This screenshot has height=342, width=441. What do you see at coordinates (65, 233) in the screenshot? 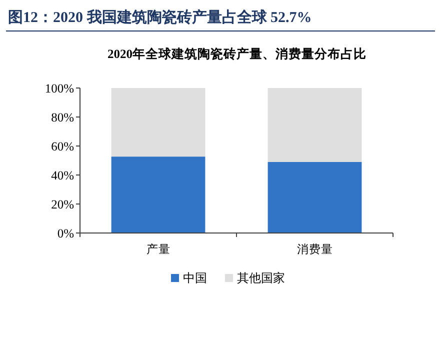
I see `y-tick-label: 0%` at bounding box center [65, 233].